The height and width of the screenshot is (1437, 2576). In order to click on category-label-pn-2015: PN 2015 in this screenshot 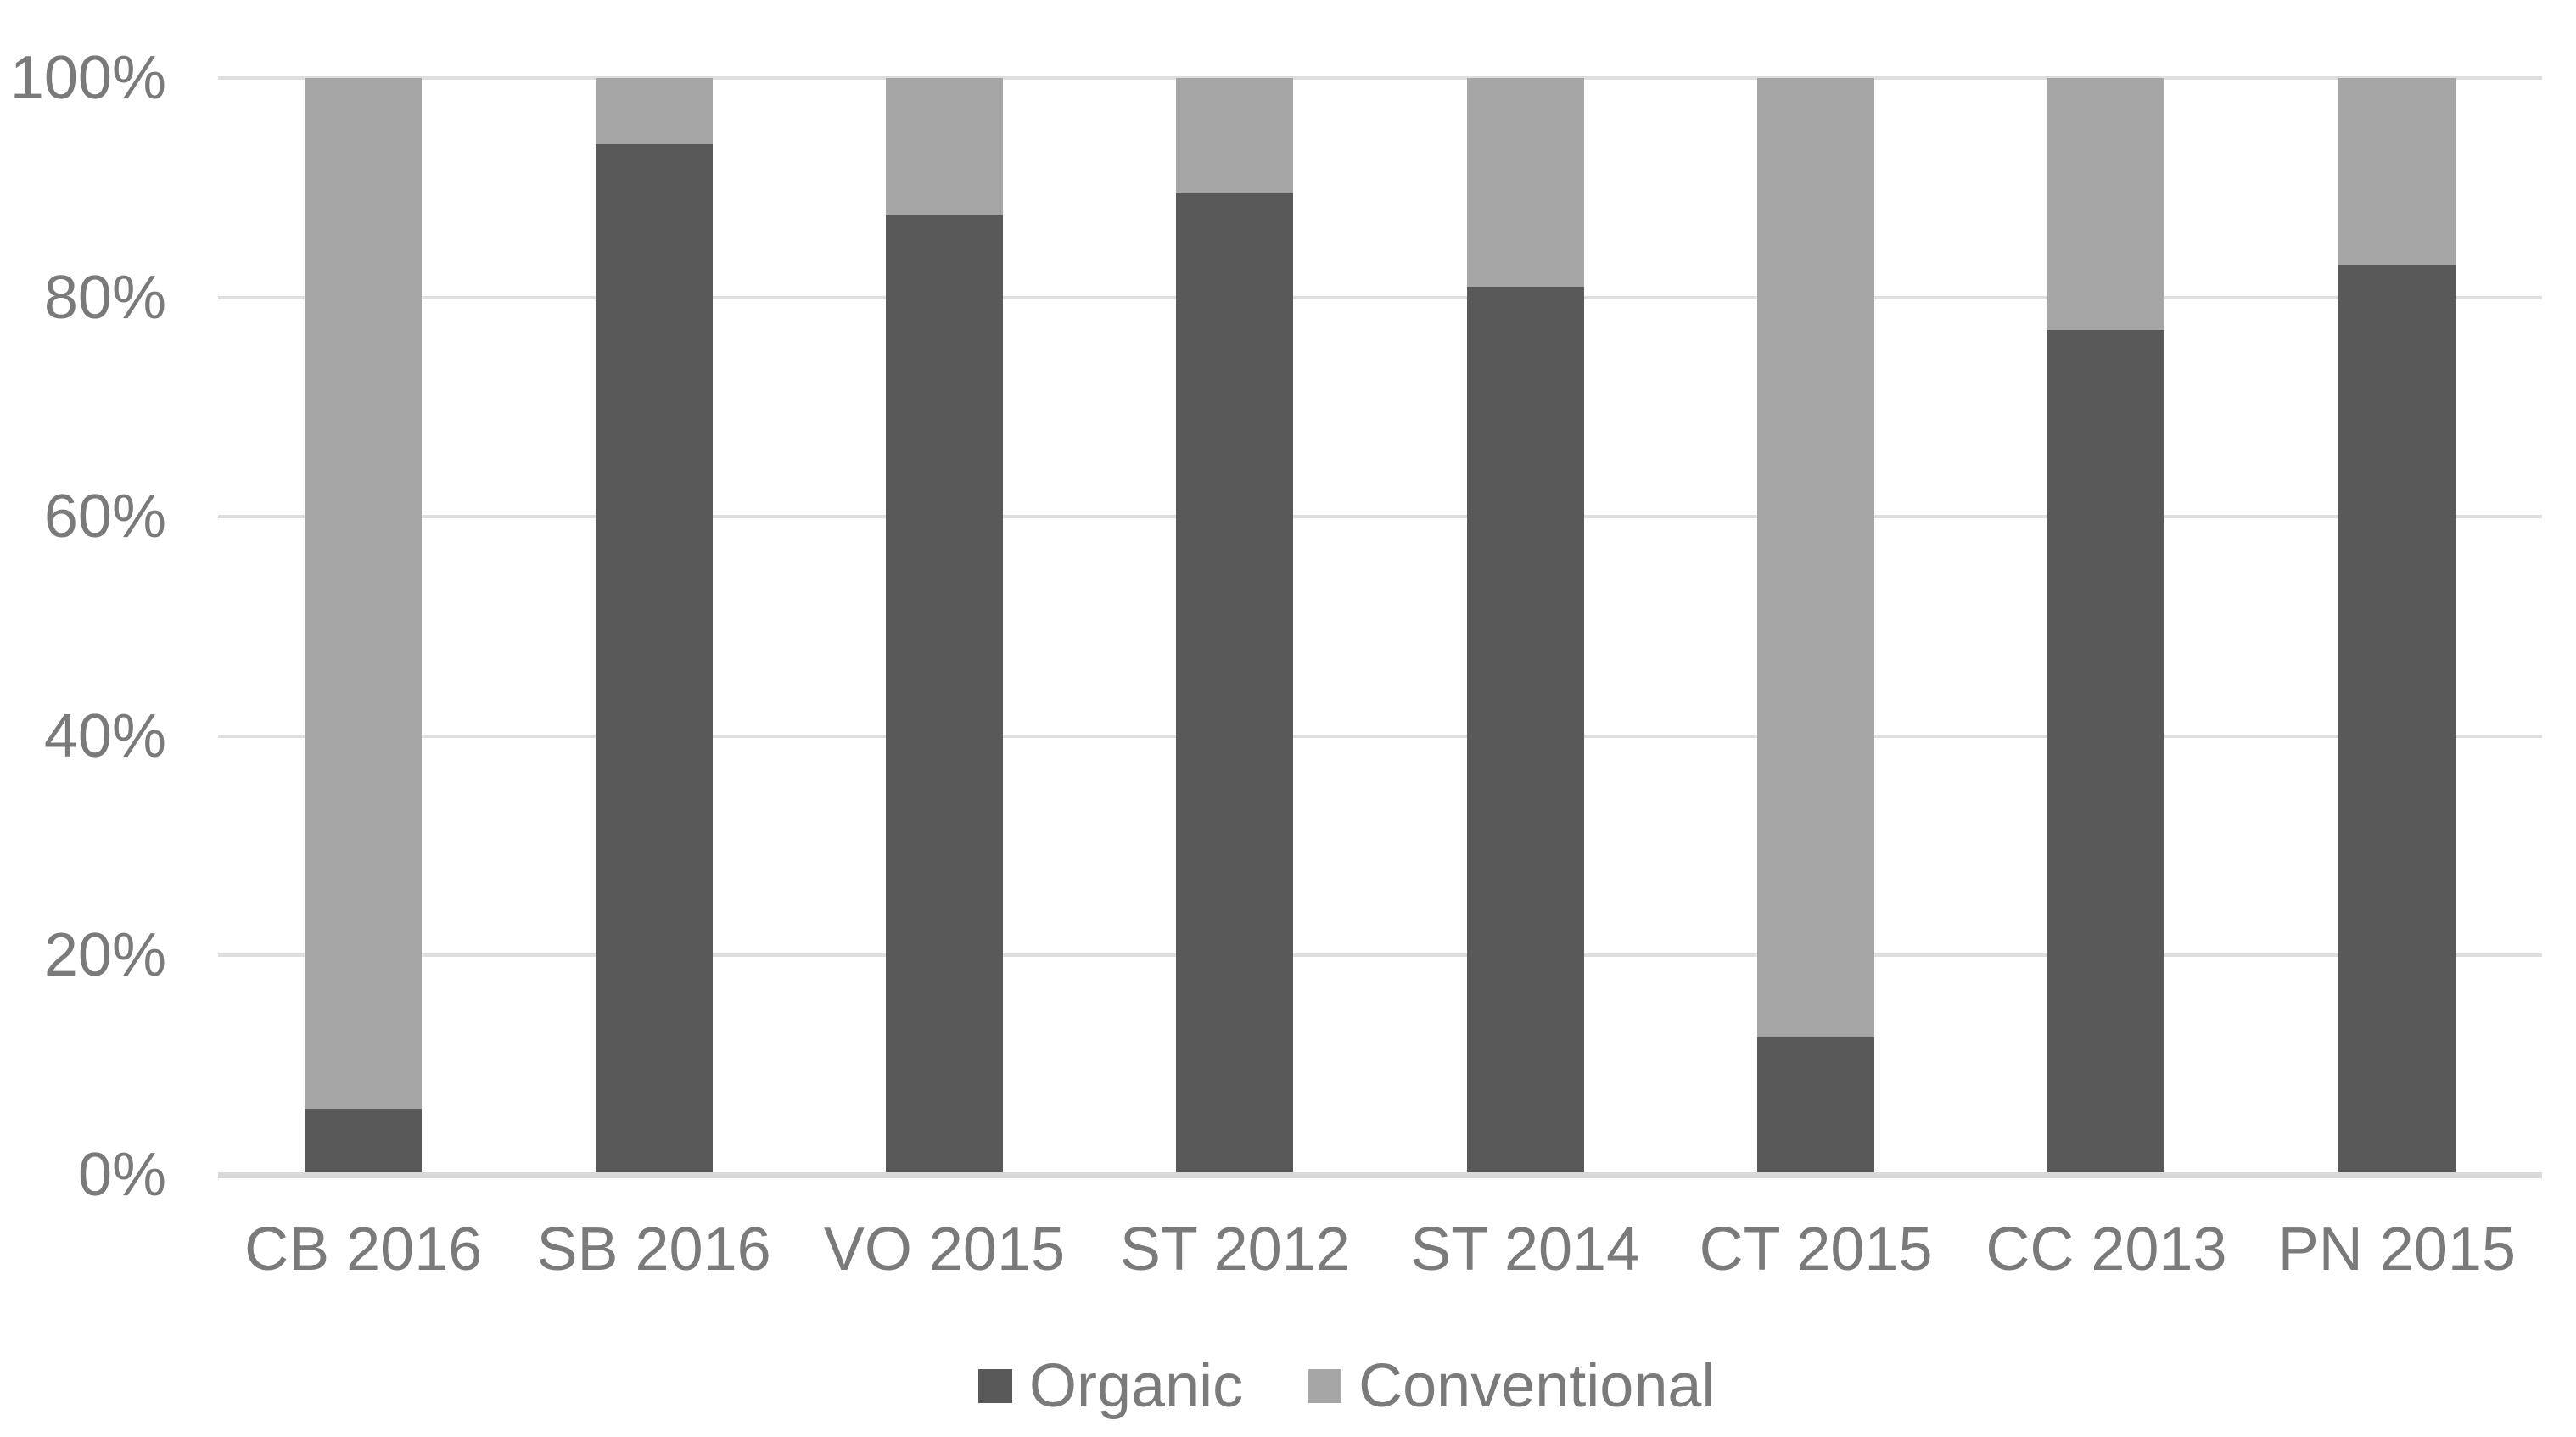, I will do `click(2396, 1250)`.